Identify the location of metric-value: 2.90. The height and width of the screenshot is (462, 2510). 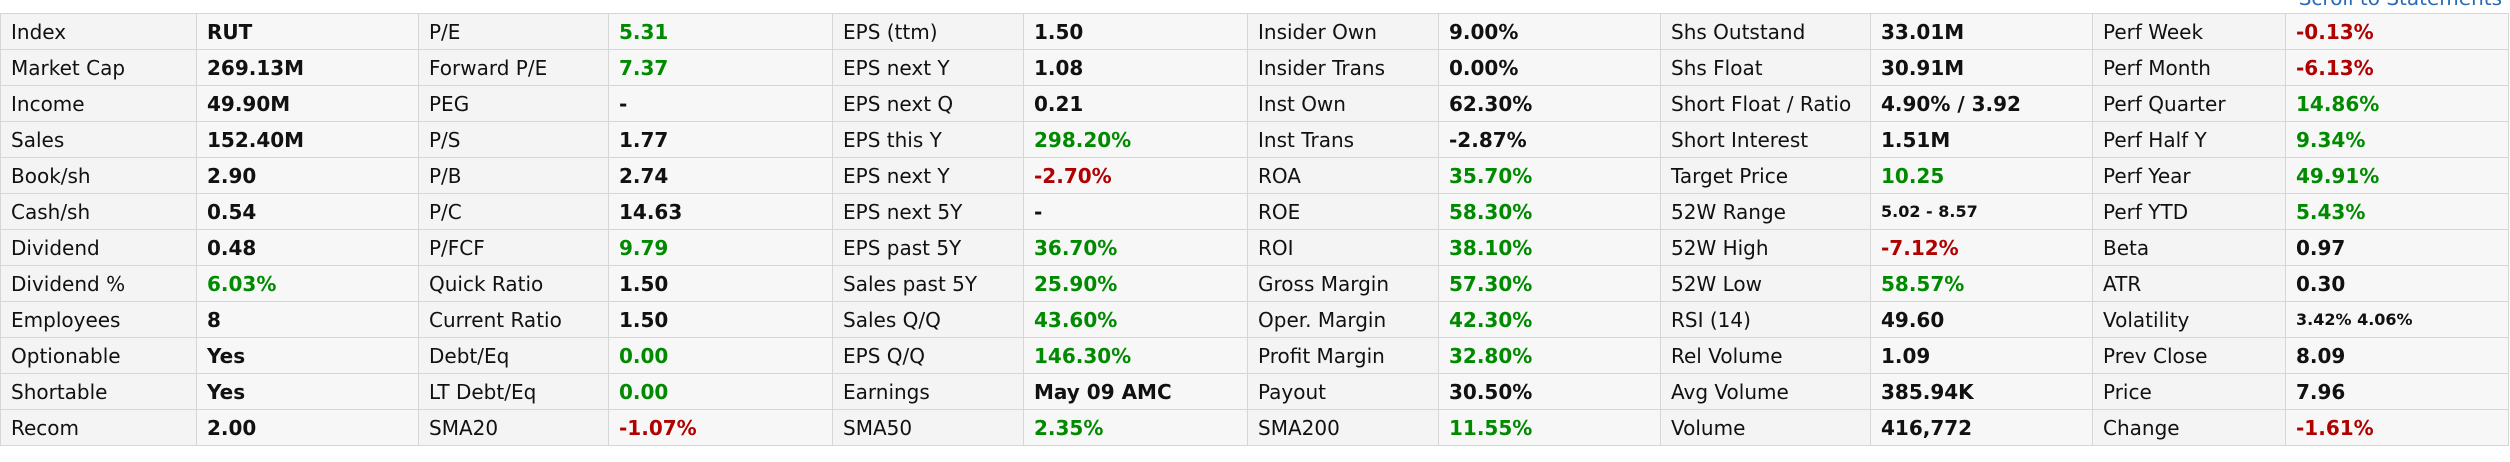
(307, 175).